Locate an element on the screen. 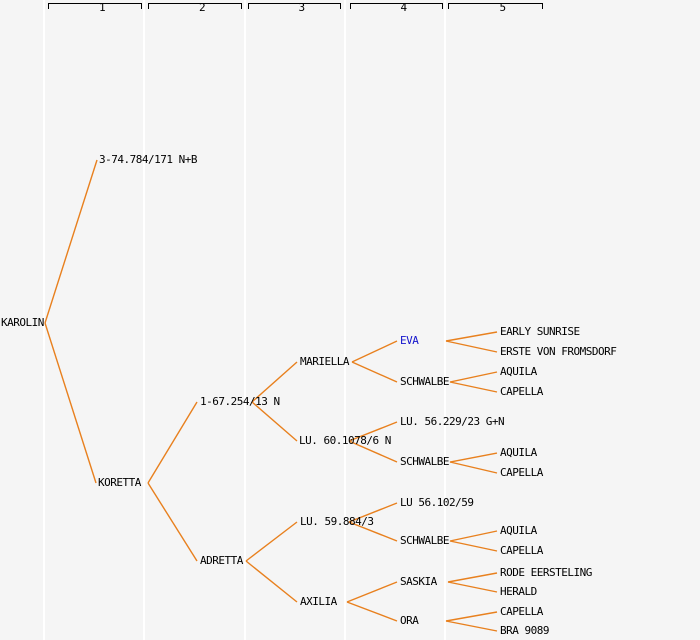  tree-node-eva: EVA is located at coordinates (409, 340).